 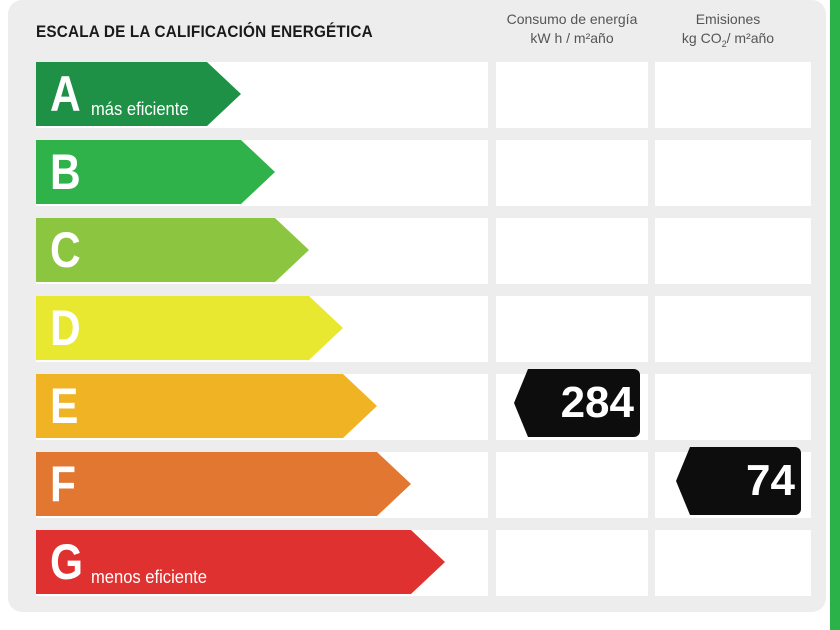 What do you see at coordinates (835, 315) in the screenshot?
I see `green-edge-strip` at bounding box center [835, 315].